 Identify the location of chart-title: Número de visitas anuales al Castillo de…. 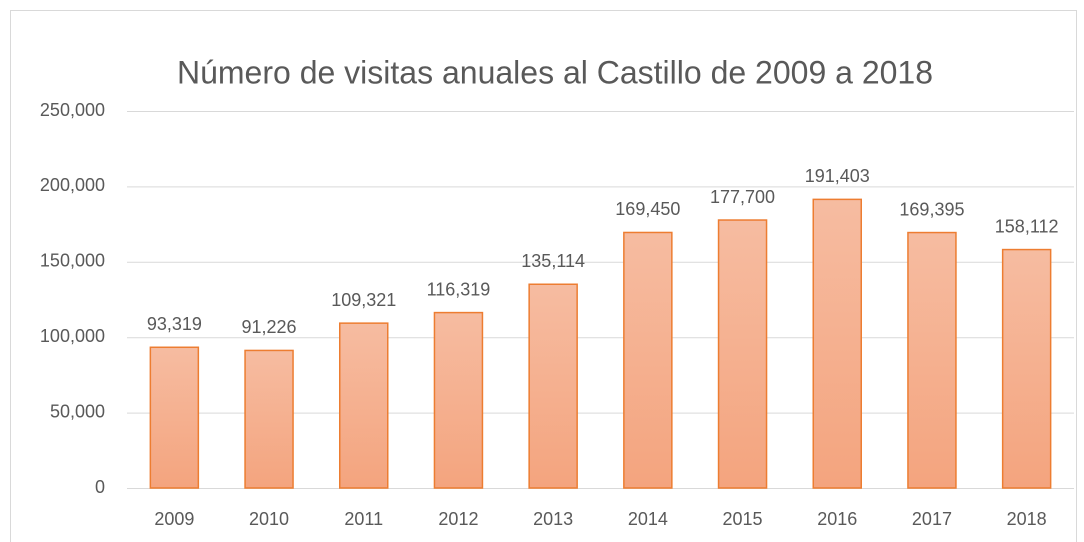
(555, 72).